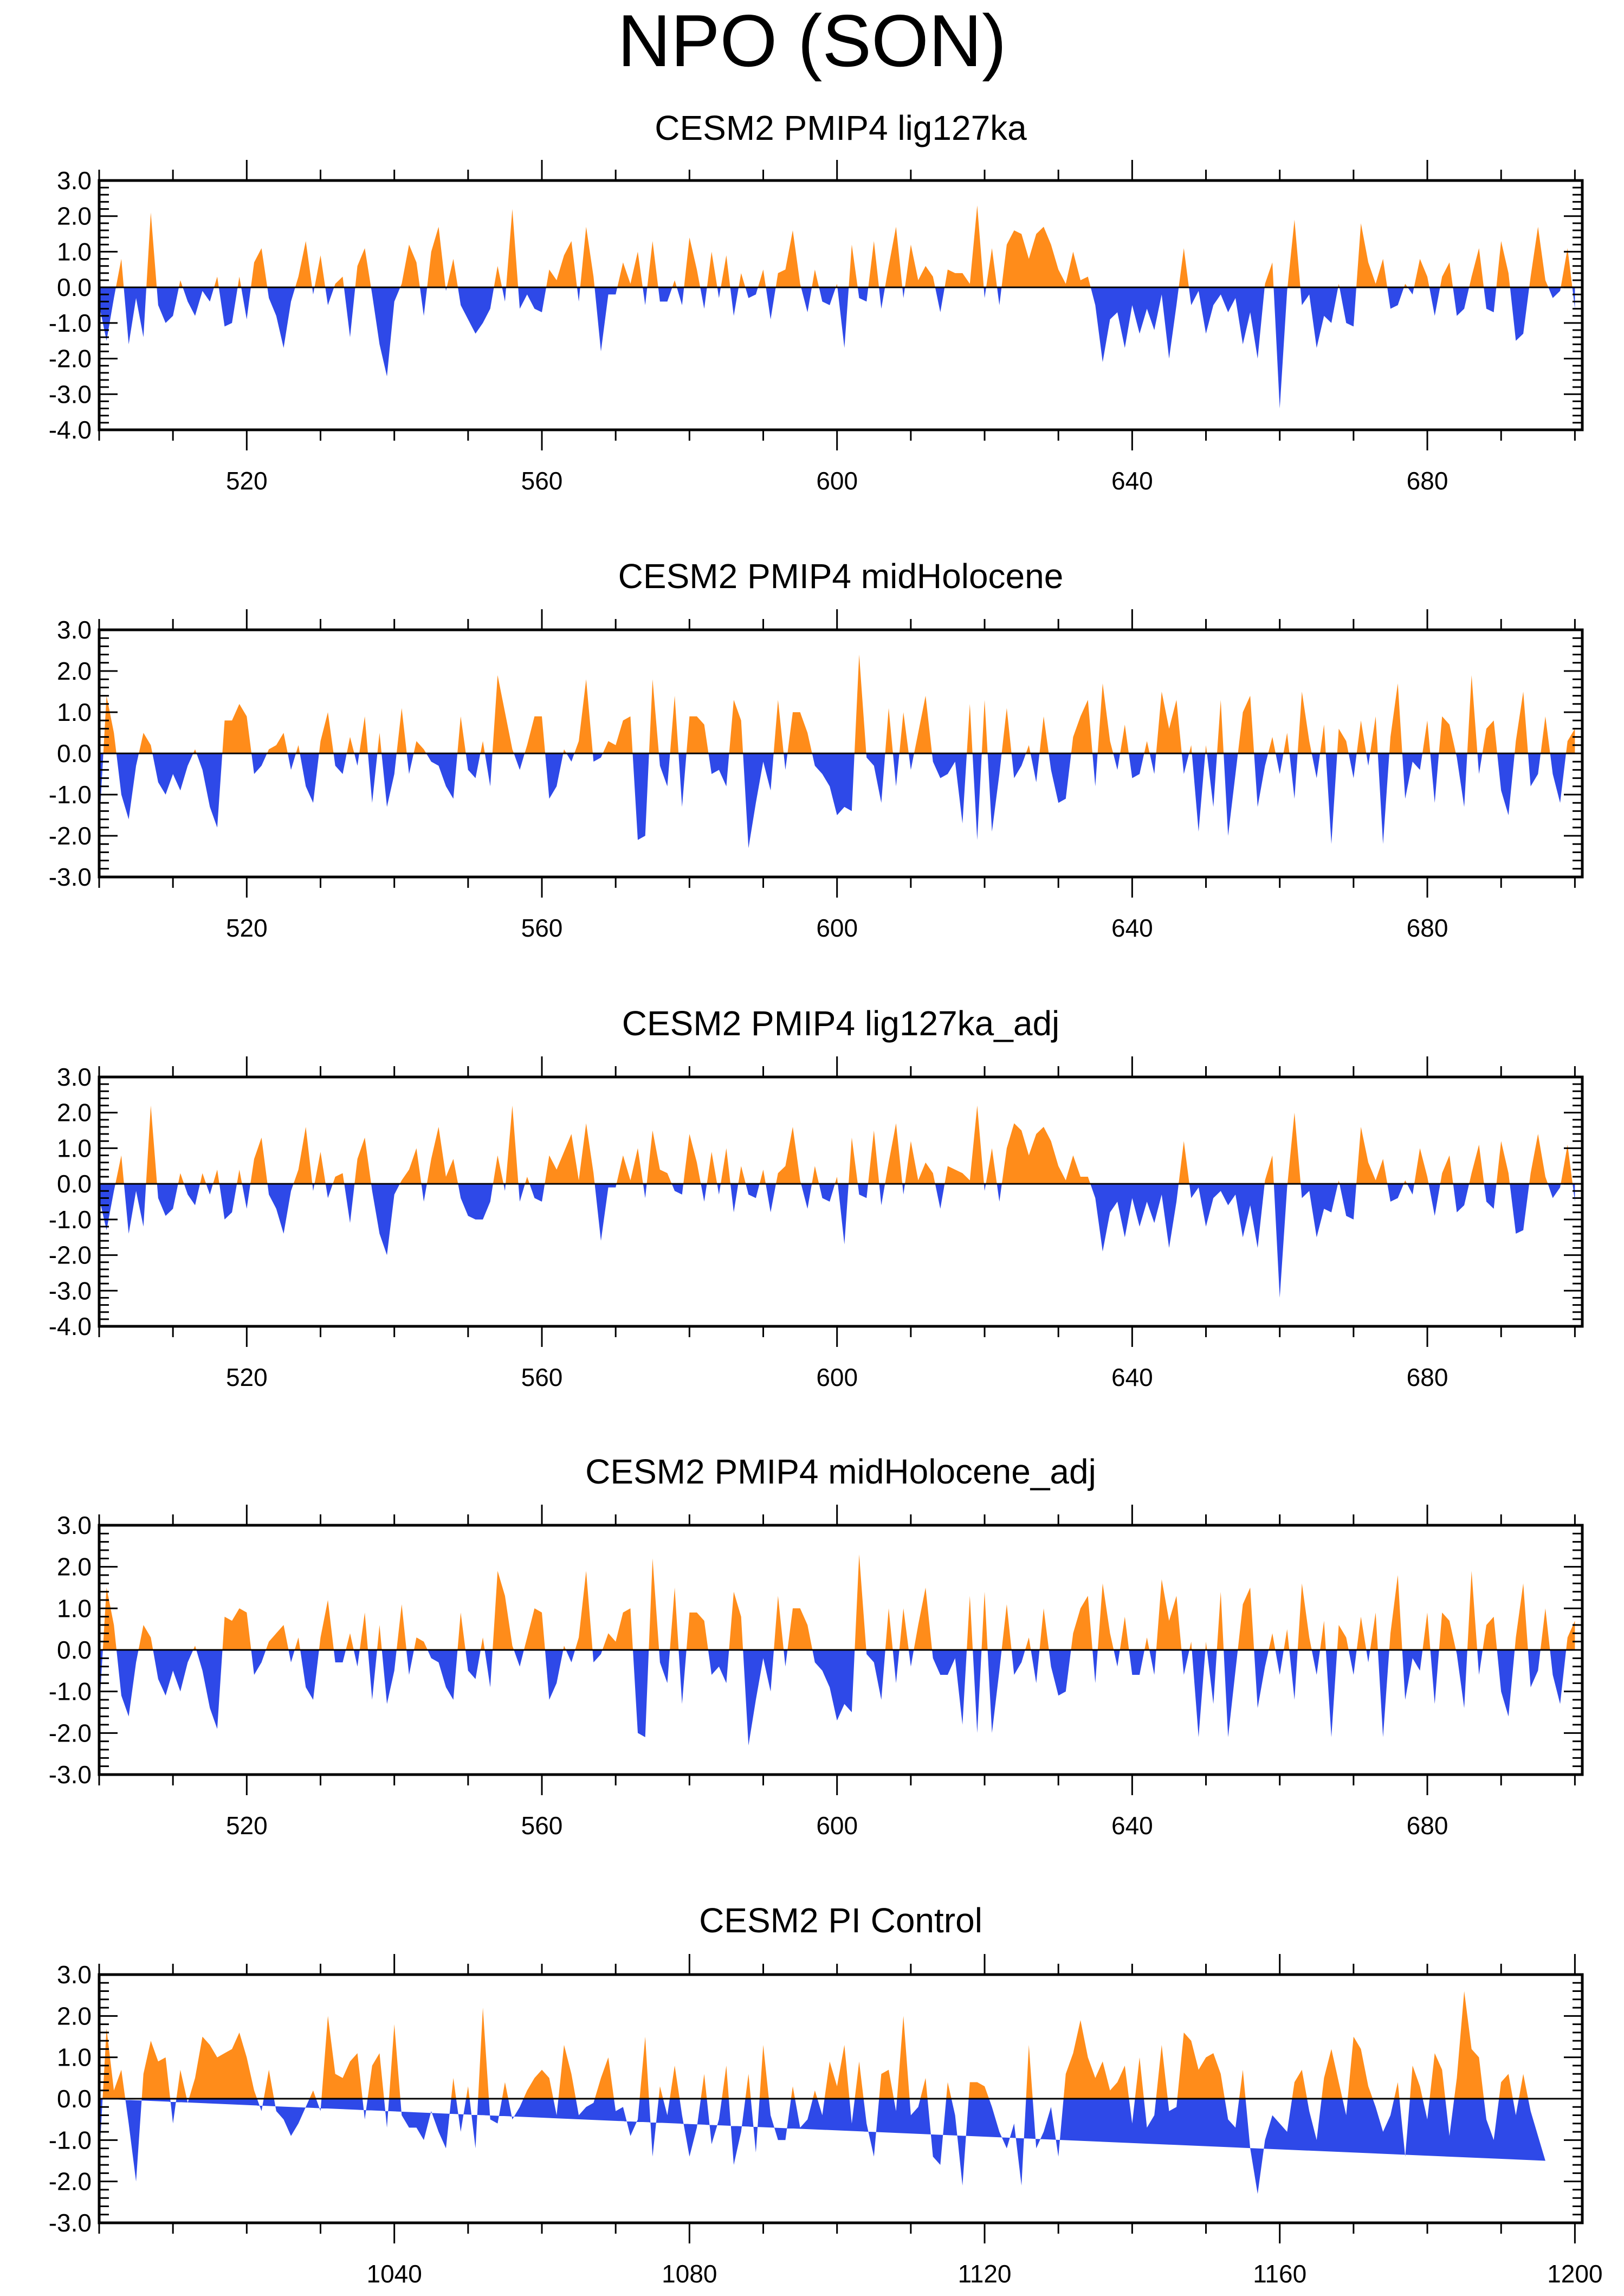  What do you see at coordinates (1279, 2274) in the screenshot?
I see `x-tick-label: 1160` at bounding box center [1279, 2274].